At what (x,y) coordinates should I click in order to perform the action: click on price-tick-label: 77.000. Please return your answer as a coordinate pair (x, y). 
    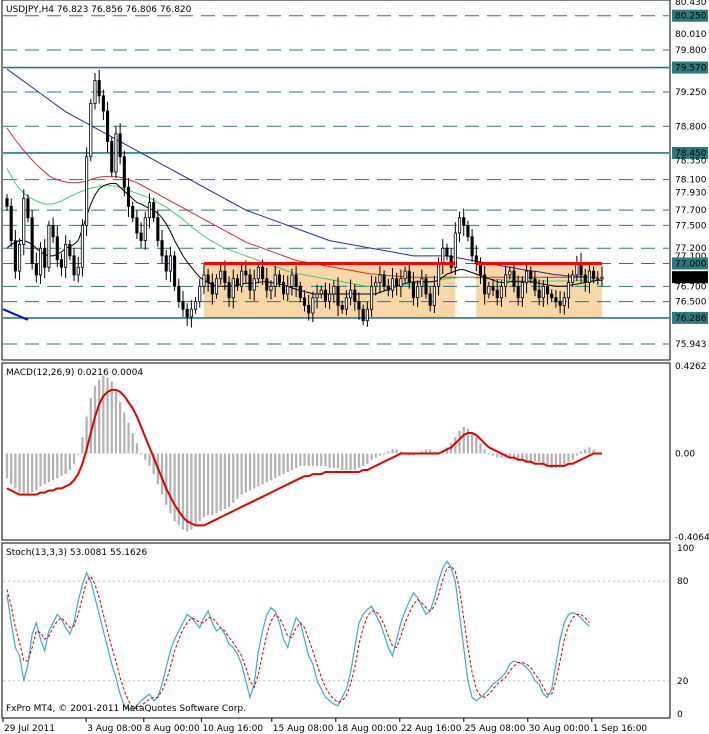
    Looking at the image, I should click on (691, 264).